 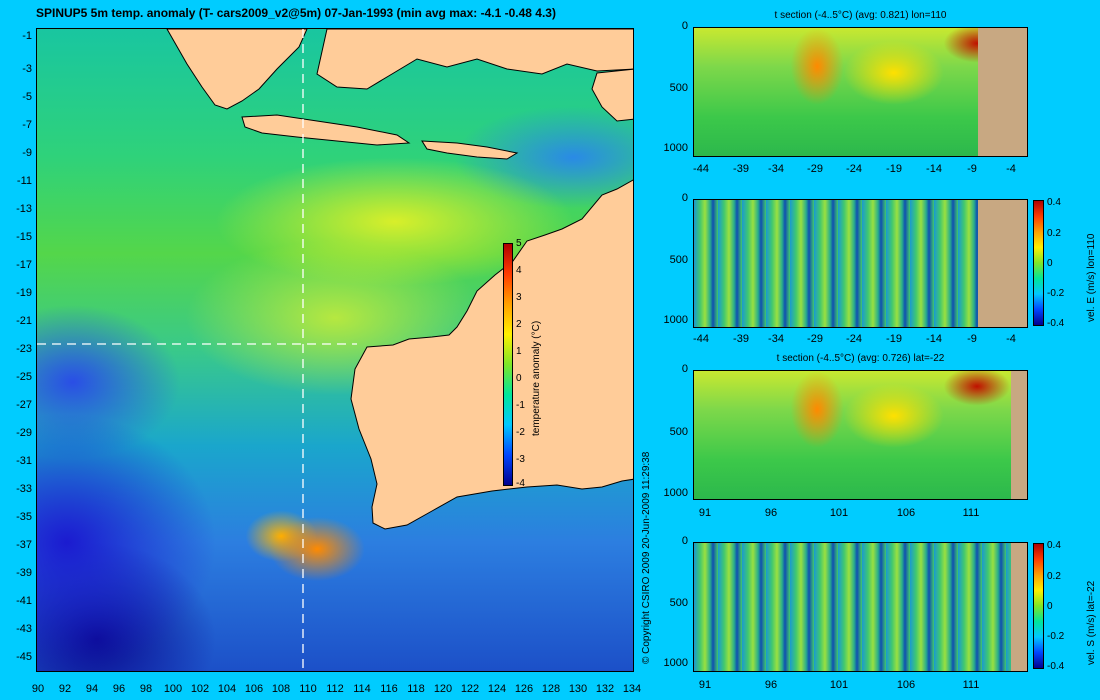 I want to click on map-y-tick: -39, so click(x=24, y=573).